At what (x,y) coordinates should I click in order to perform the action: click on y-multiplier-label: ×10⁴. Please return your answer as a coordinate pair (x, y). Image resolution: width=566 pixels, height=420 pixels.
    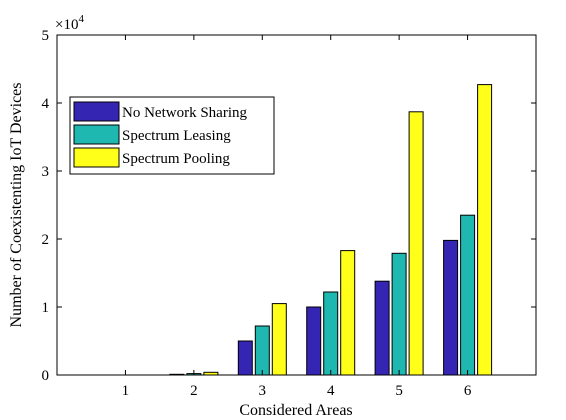
    Looking at the image, I should click on (69, 23).